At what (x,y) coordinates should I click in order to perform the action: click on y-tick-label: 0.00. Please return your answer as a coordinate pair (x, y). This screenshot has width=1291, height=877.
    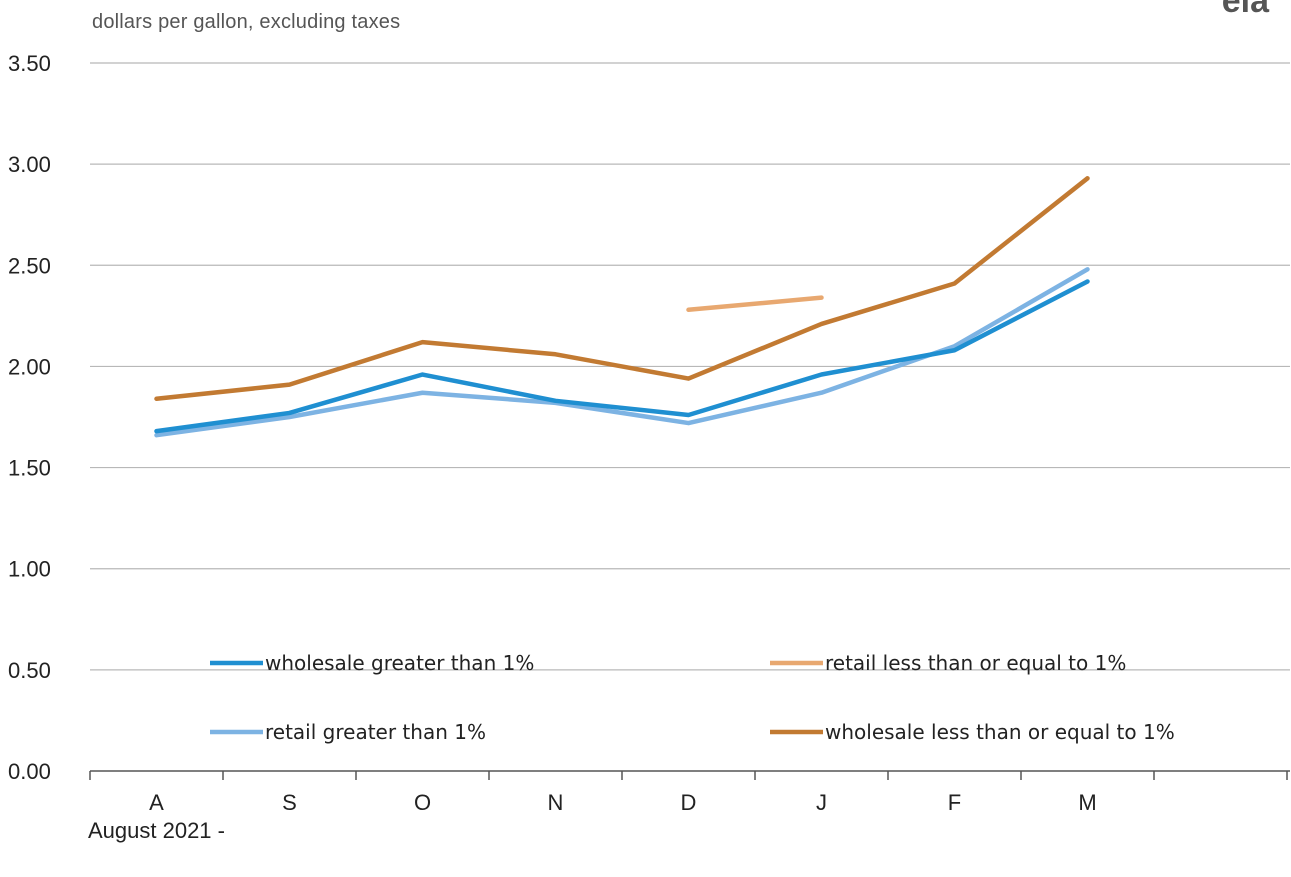
    Looking at the image, I should click on (29, 771).